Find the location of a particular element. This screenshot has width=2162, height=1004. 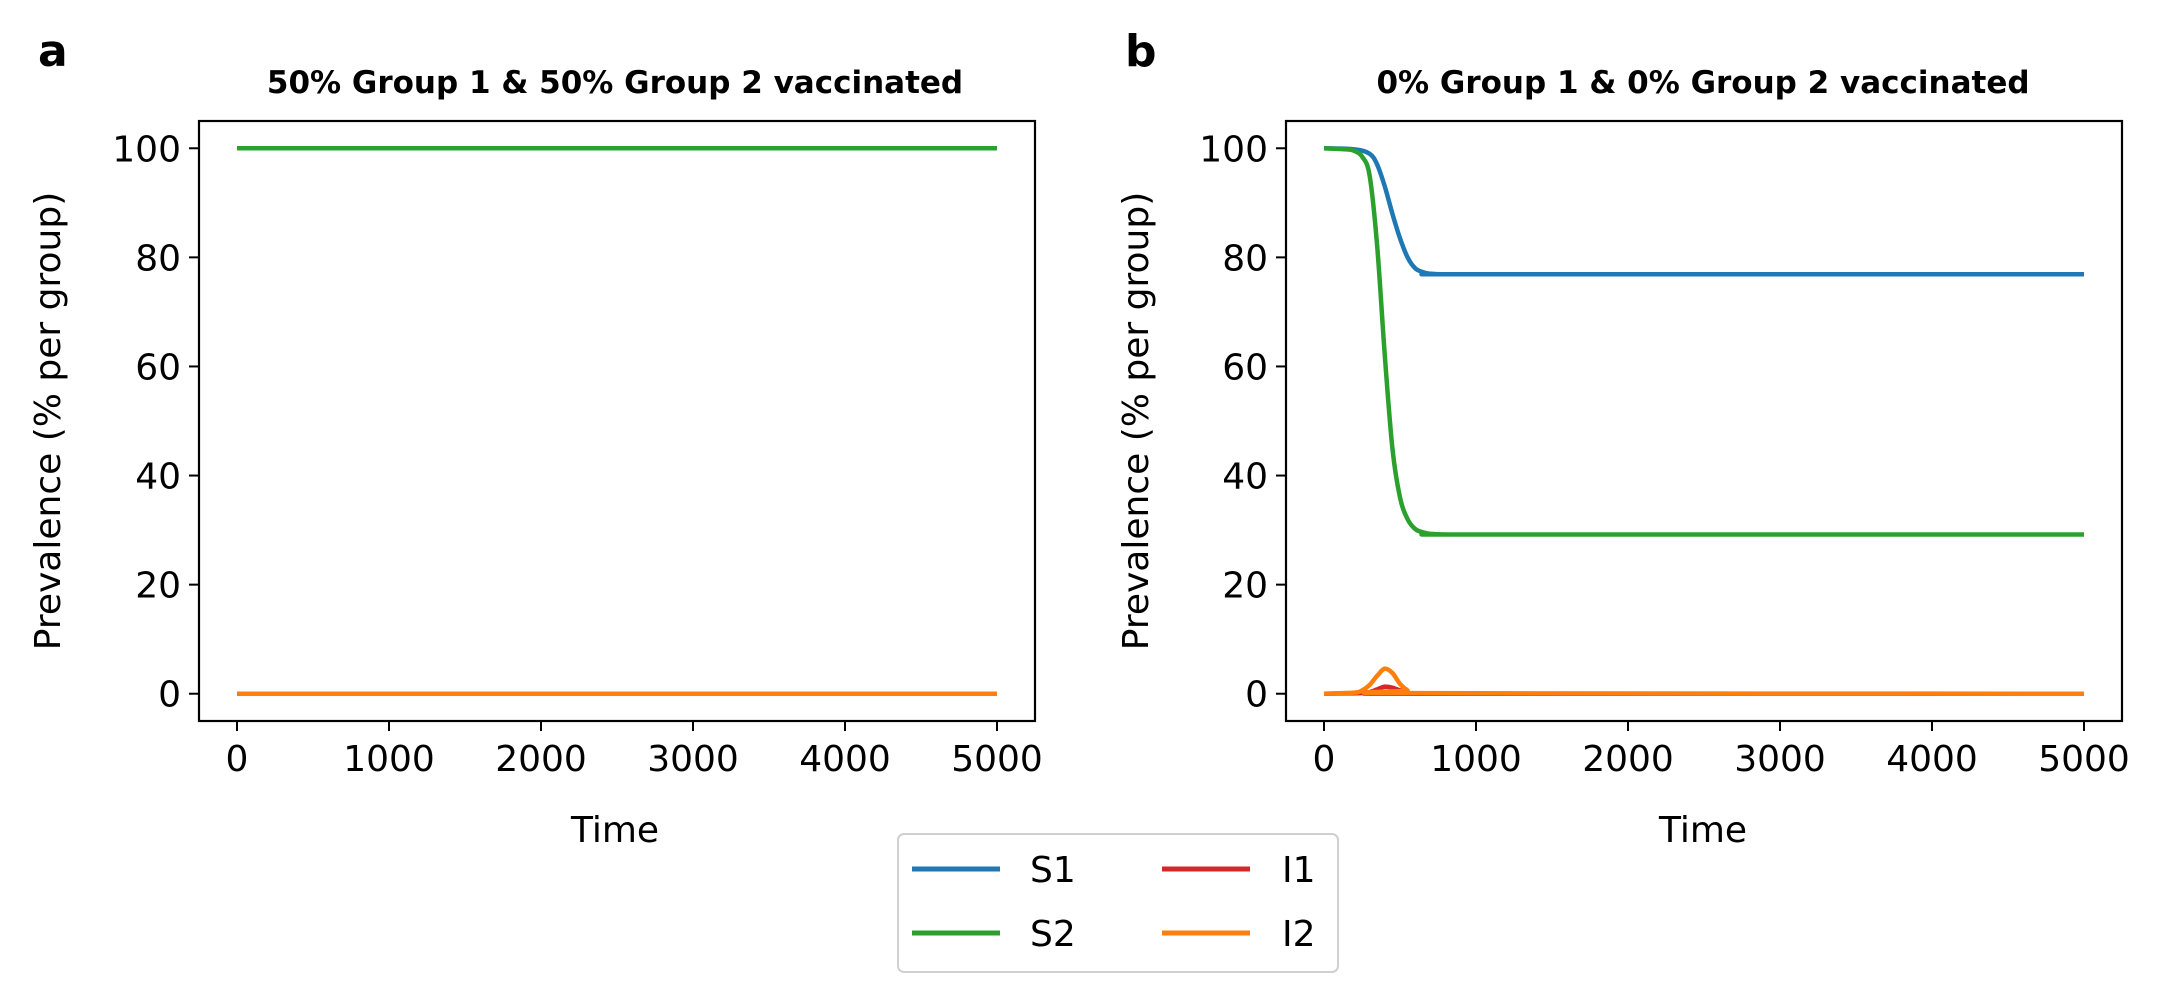

legend-box is located at coordinates (1118, 903).